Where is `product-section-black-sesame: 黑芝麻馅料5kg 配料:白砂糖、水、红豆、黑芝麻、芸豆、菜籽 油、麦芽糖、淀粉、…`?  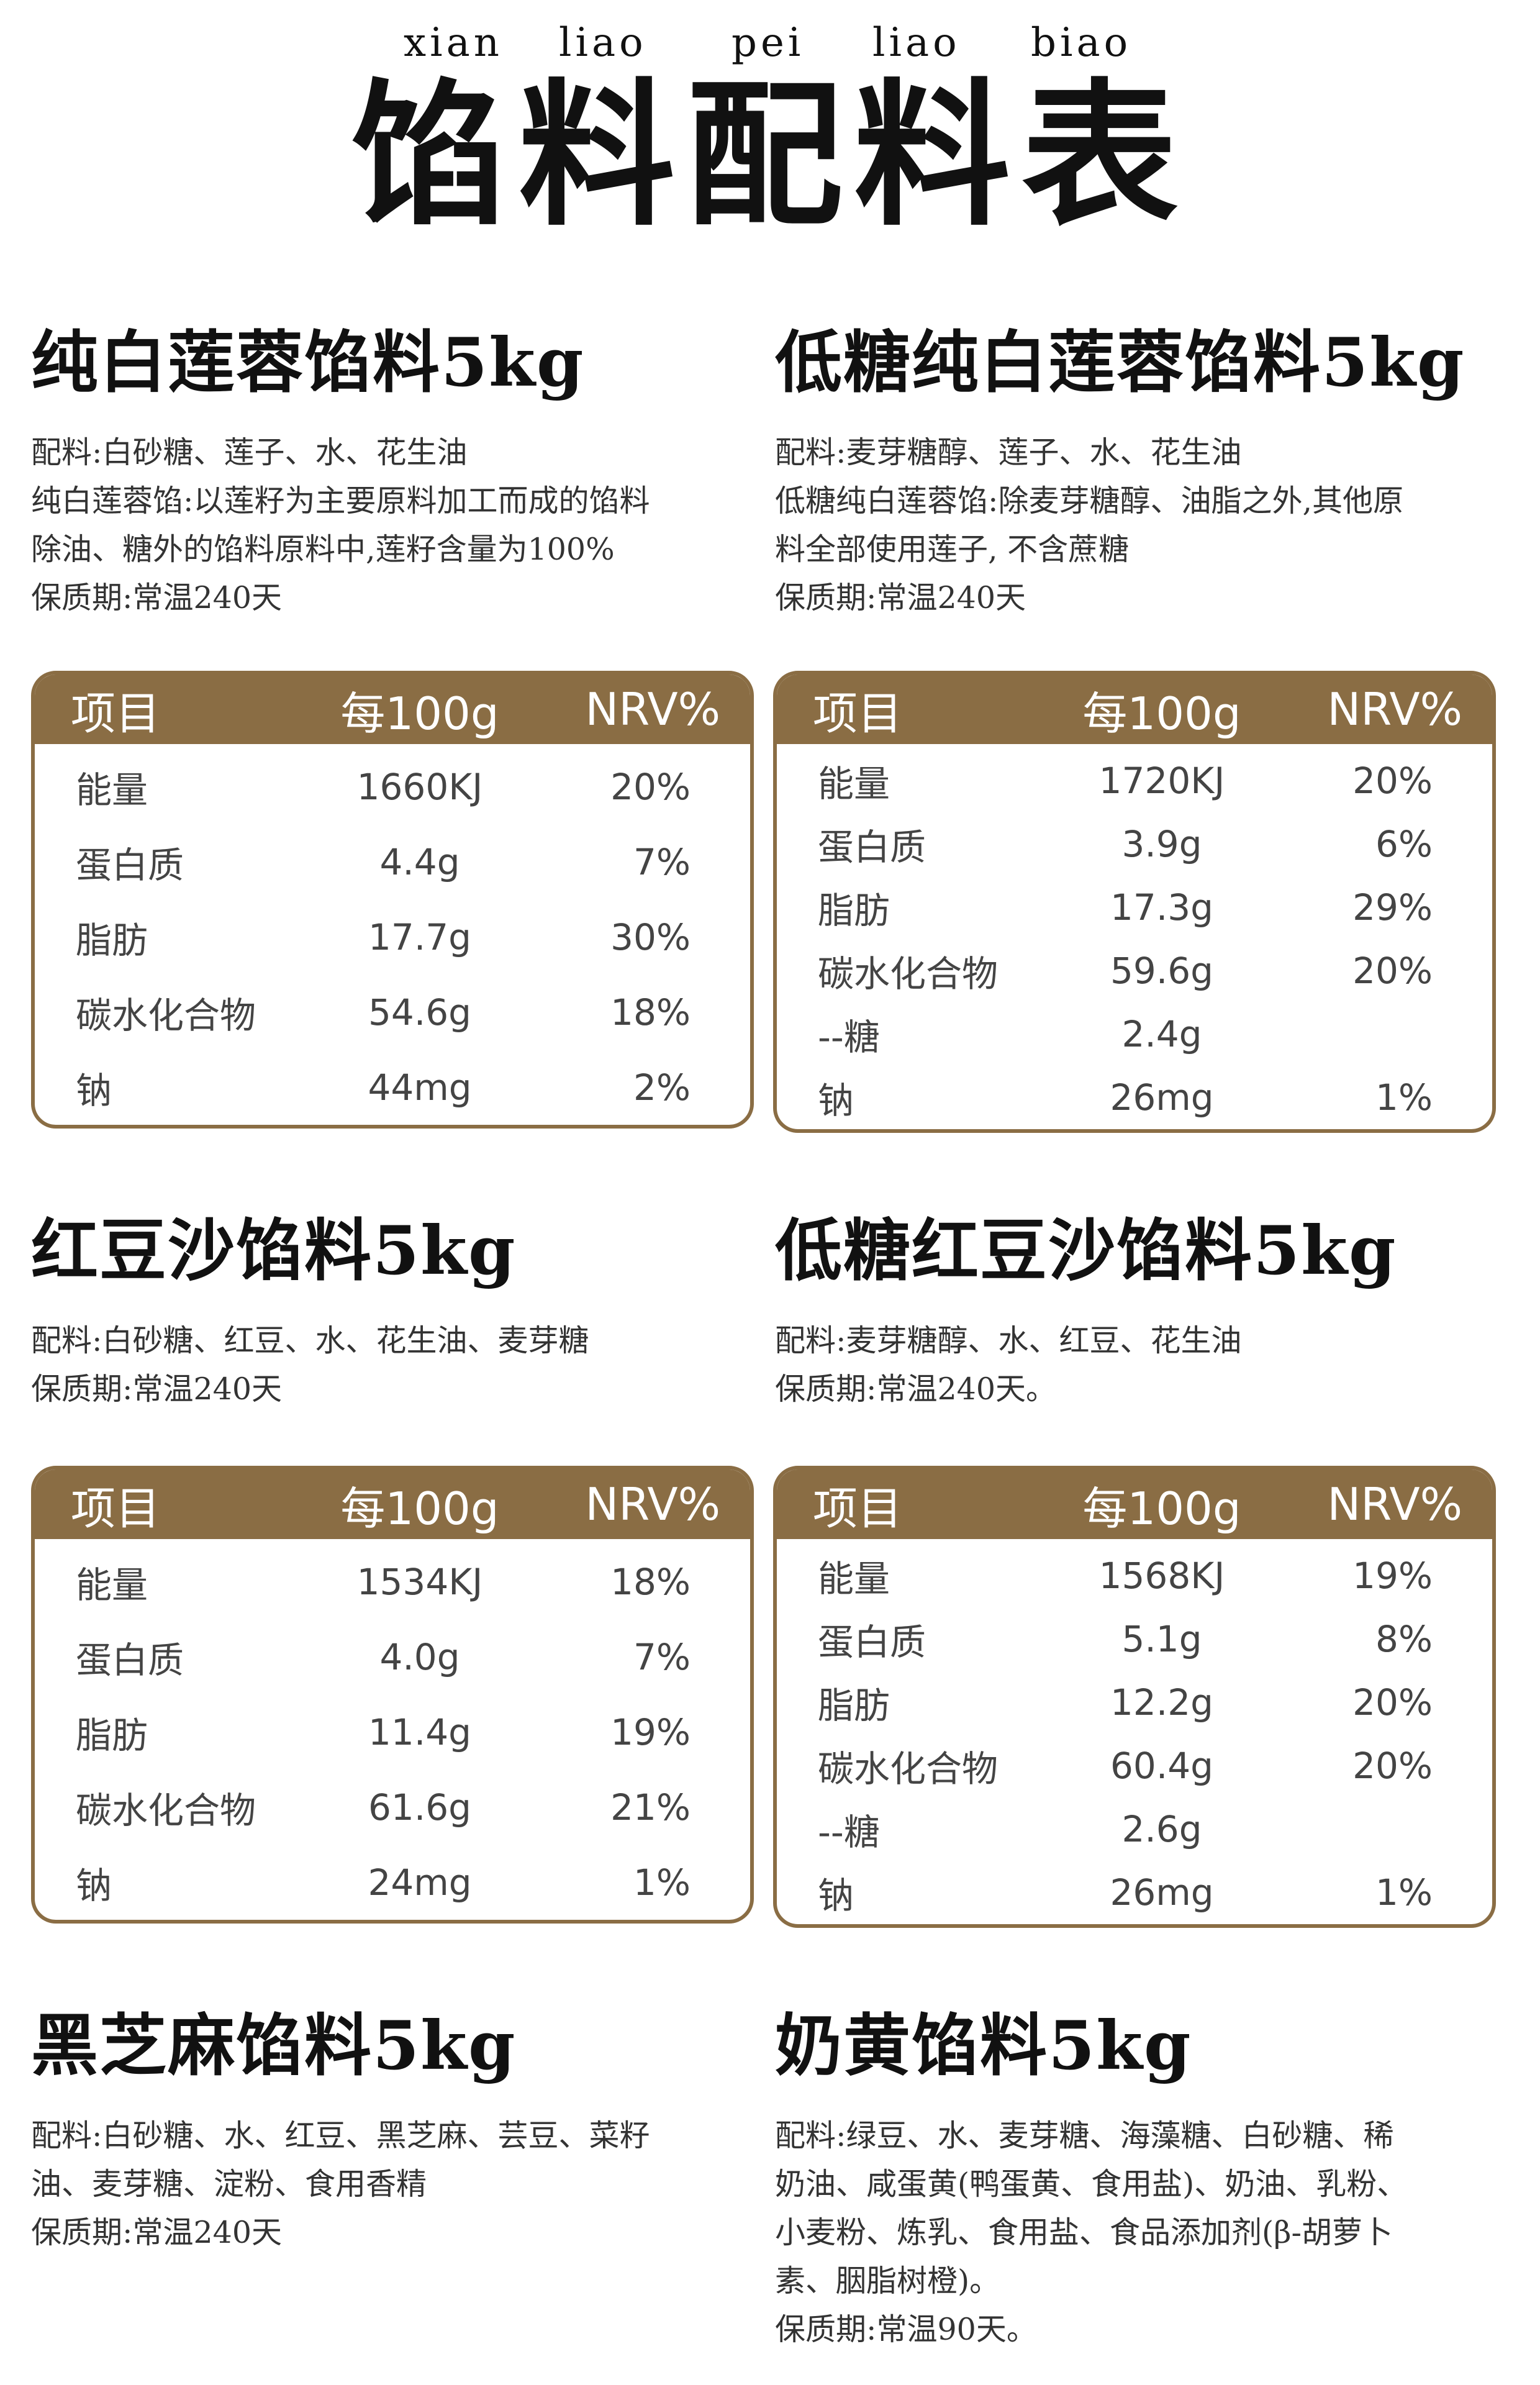
product-section-black-sesame: 黑芝麻馅料5kg 配料:白砂糖、水、红豆、黑芝麻、芸豆、菜籽 油、麦芽糖、淀粉、… is located at coordinates (397, 2132).